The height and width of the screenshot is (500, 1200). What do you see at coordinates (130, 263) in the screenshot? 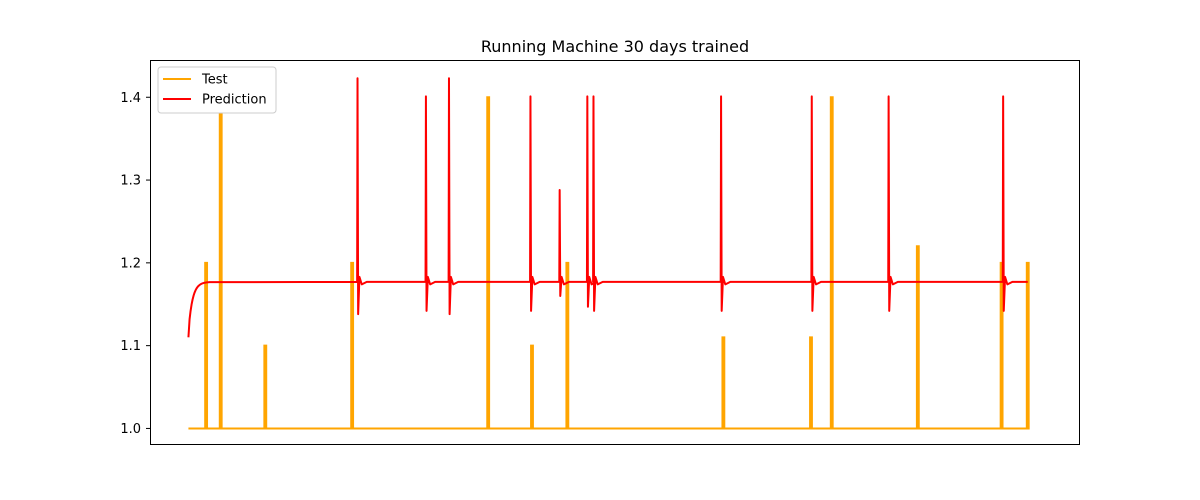
I see `y-tick-label: 1.2` at bounding box center [130, 263].